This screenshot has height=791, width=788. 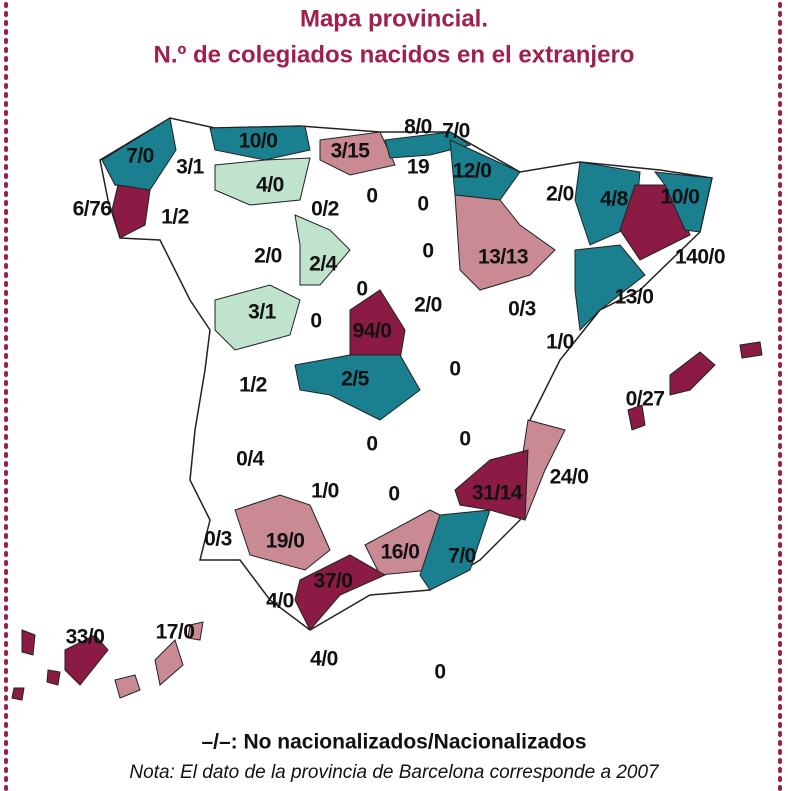 I want to click on province-label: 17/0, so click(x=175, y=632).